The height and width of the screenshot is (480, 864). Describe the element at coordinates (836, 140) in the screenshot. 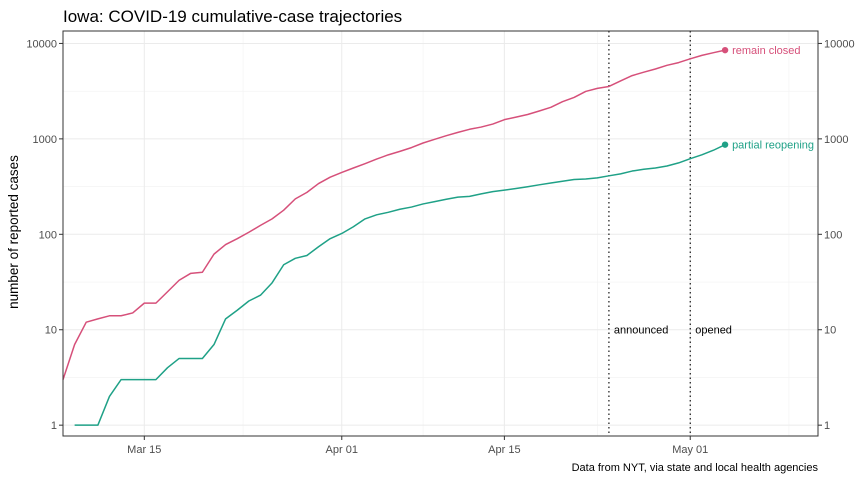

I see `y-tick-label-right: 1000` at that location.